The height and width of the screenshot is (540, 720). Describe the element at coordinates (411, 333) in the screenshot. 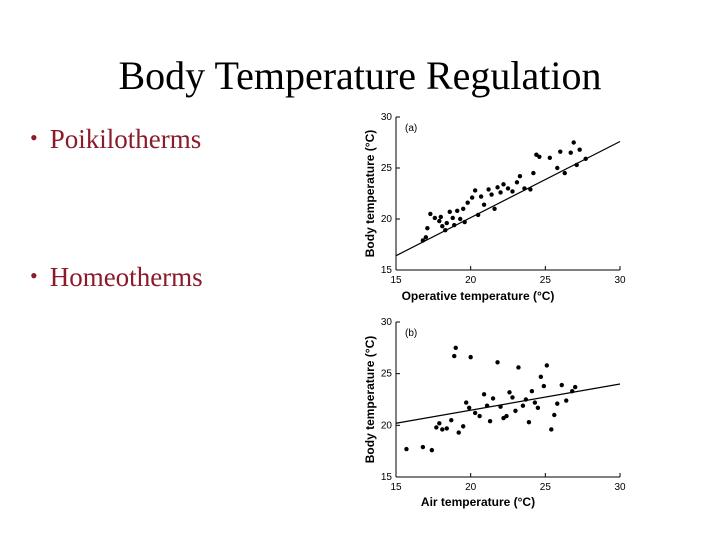

I see `panel-label: (b)` at that location.